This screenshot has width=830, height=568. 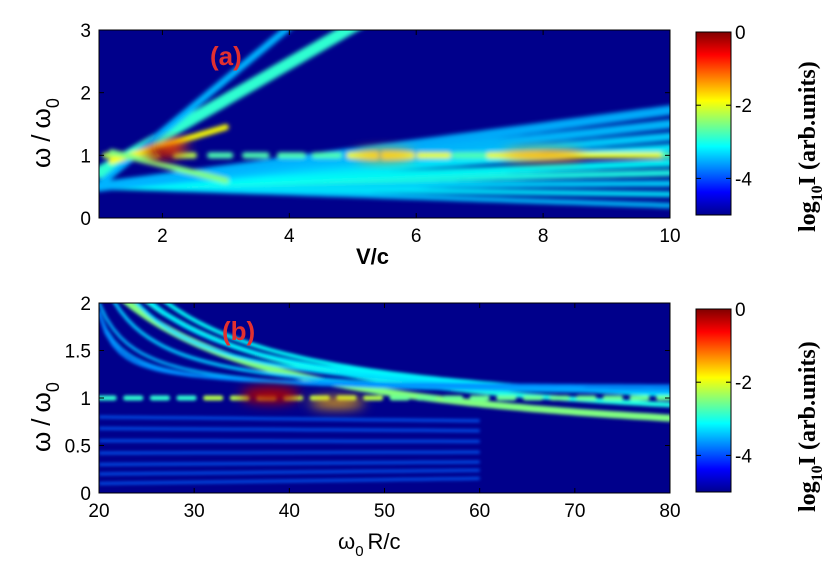 What do you see at coordinates (194, 511) in the screenshot?
I see `x-tick-label: 30` at bounding box center [194, 511].